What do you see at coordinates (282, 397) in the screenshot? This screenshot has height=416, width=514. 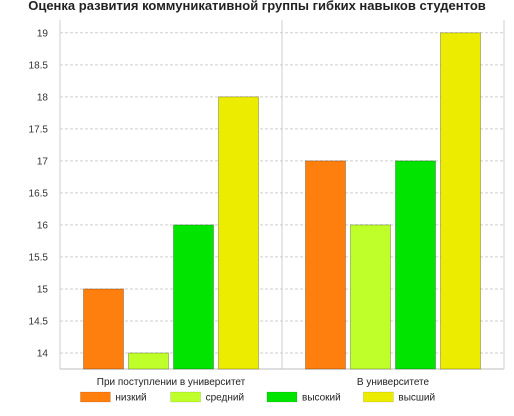 I see `legend-swatch-высокий` at bounding box center [282, 397].